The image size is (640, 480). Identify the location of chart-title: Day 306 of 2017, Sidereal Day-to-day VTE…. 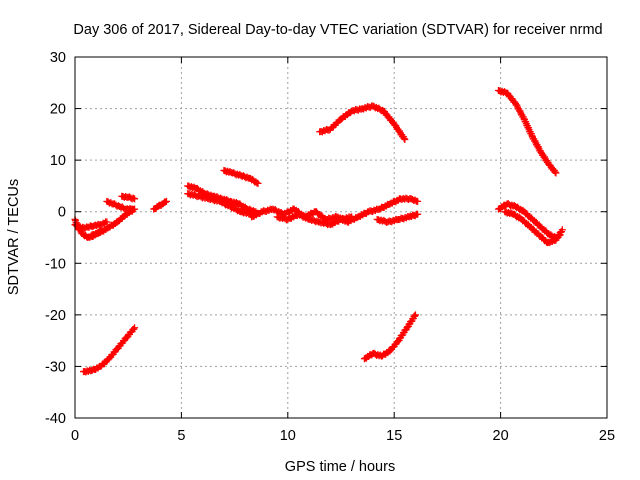
(337, 30).